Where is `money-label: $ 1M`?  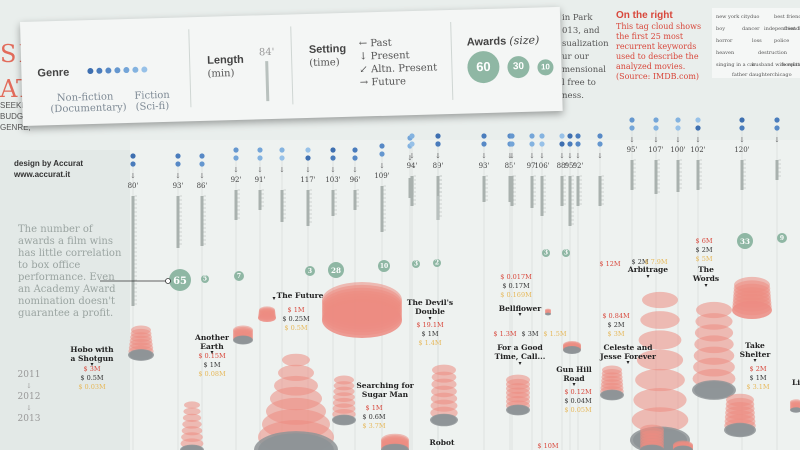
money-label: $ 1M is located at coordinates (212, 365).